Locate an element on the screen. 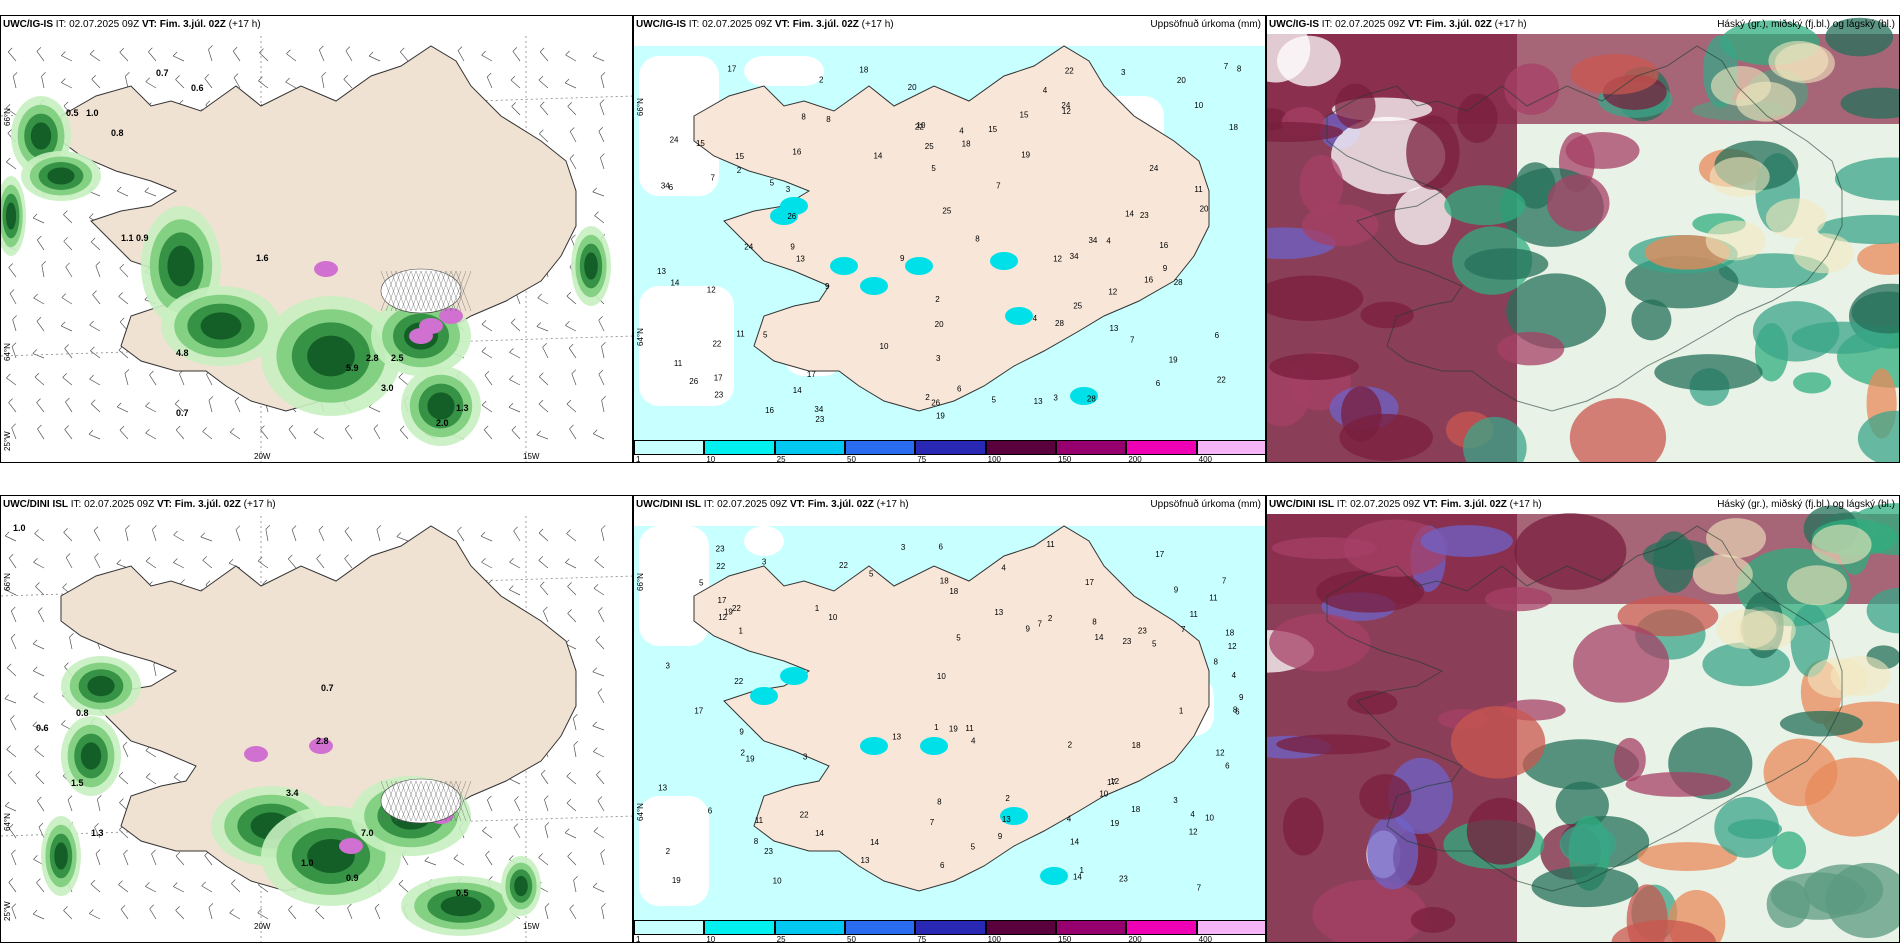  rain-value-labels: 1.0 0.6 0.8 1.5 1.3 0.7 3.4 7.0 1.0 0.9 2.8 0.5 is located at coordinates (241, 710).